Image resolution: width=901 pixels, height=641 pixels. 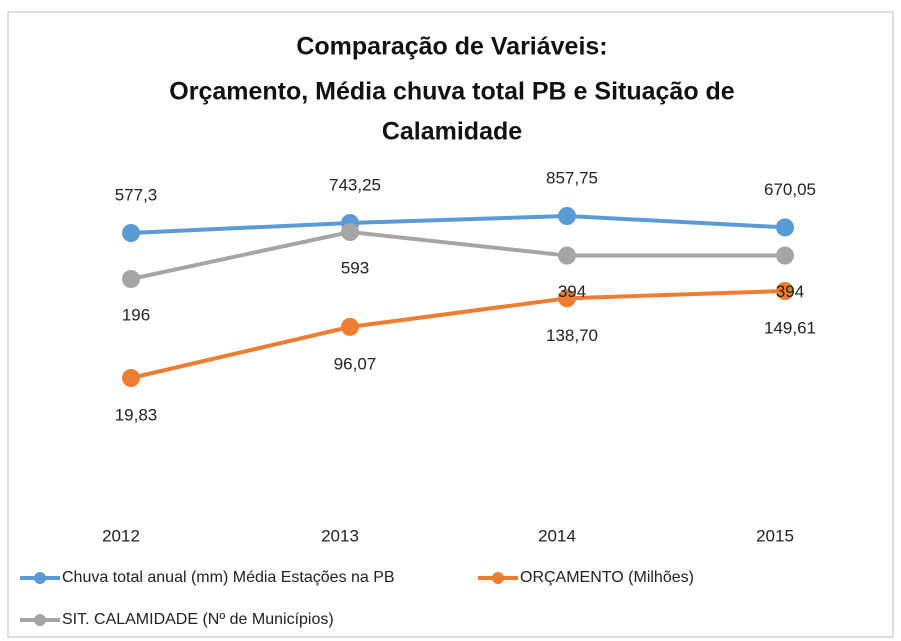 I want to click on data-label: 149,61, so click(x=790, y=327).